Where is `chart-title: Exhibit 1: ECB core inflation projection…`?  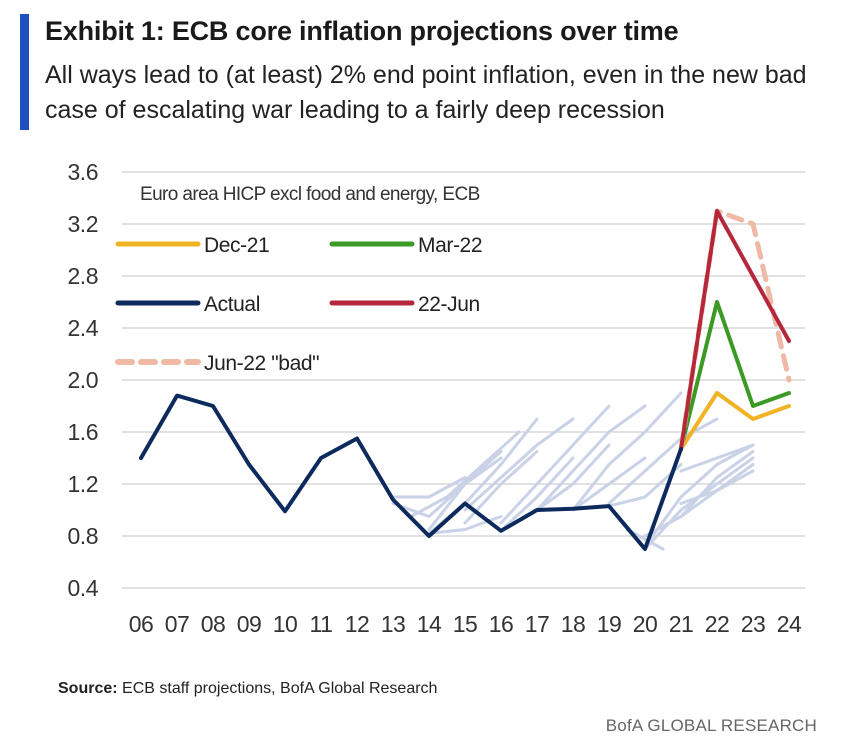
chart-title: Exhibit 1: ECB core inflation projection… is located at coordinates (362, 31).